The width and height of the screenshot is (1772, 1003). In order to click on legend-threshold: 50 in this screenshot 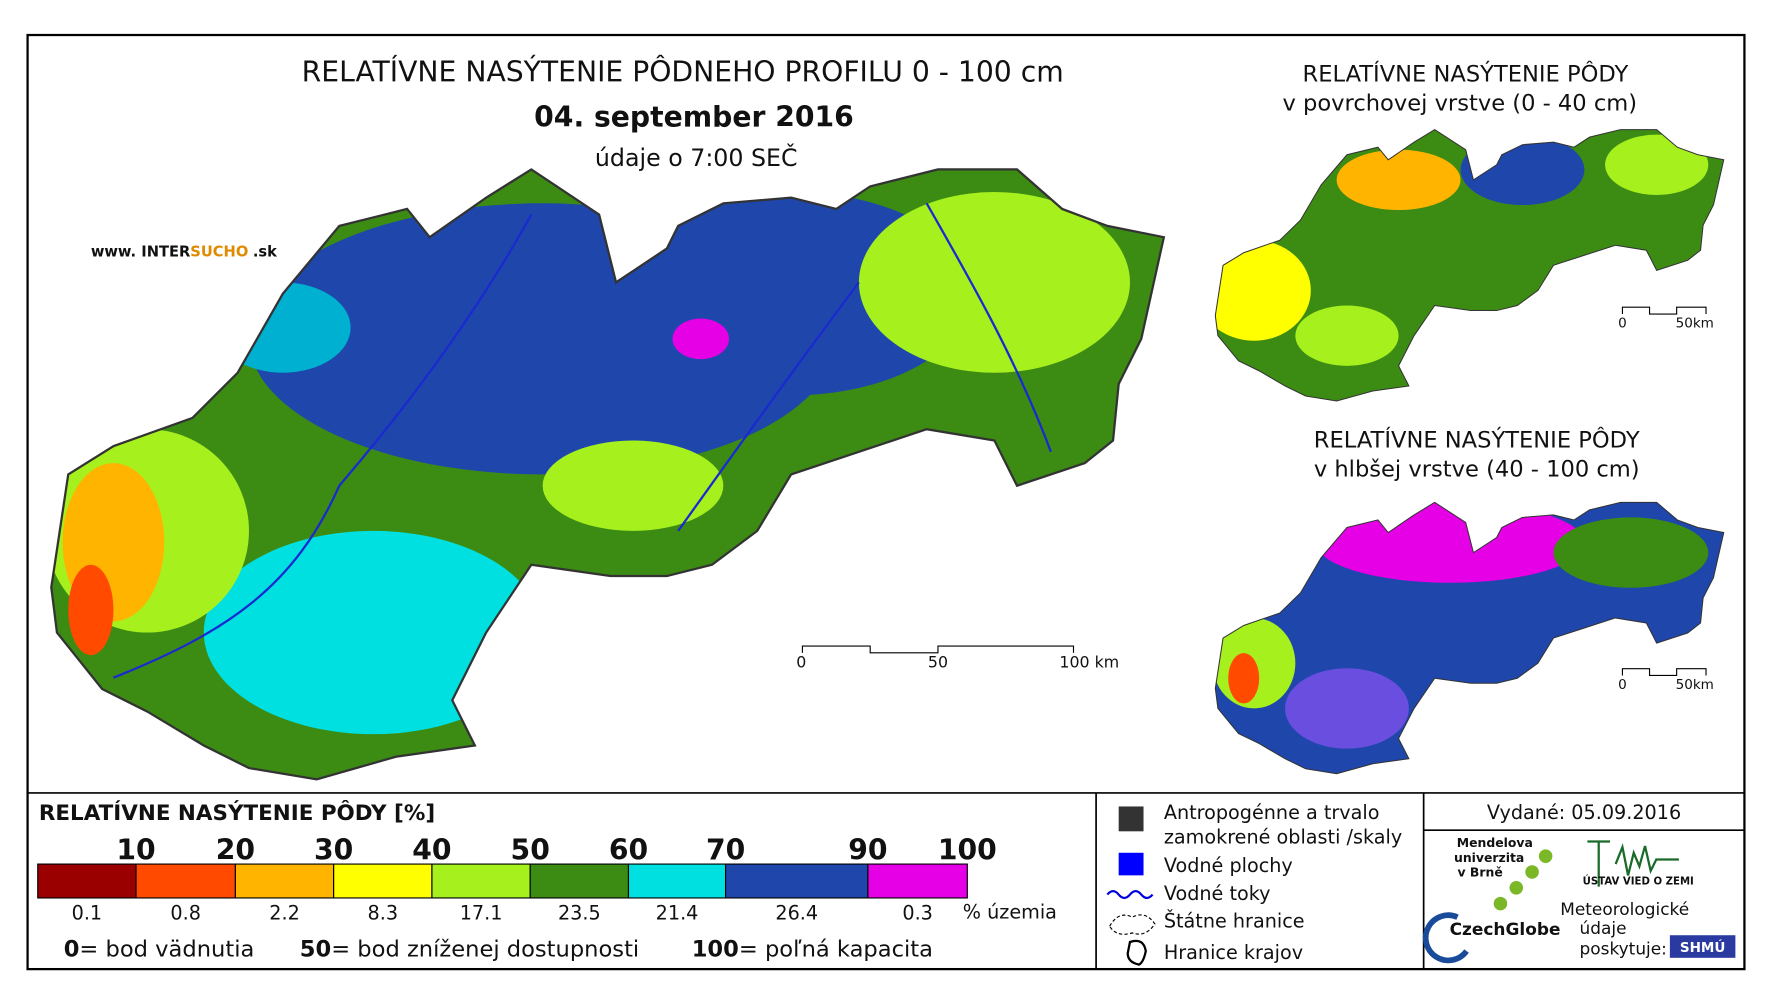, I will do `click(530, 850)`.